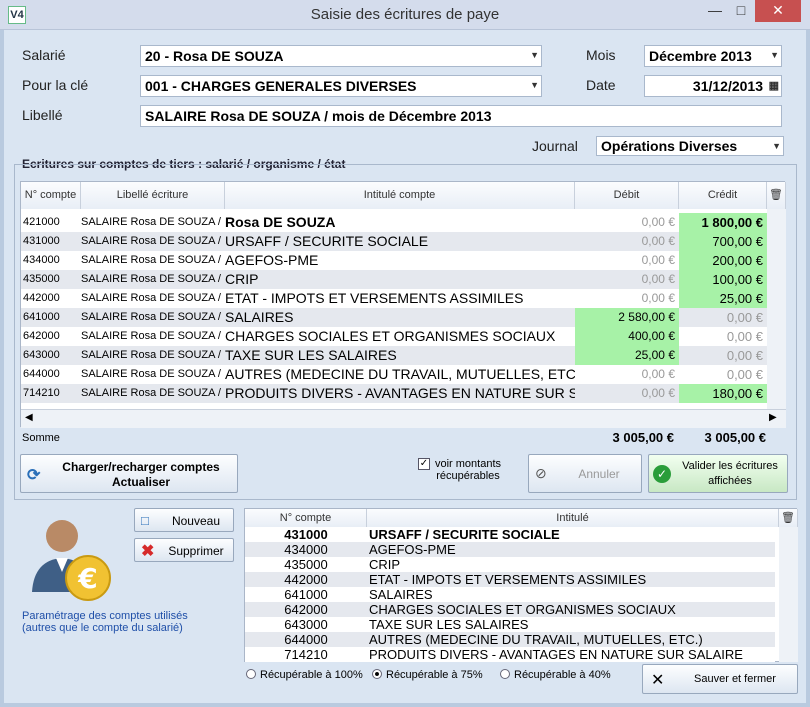 Image resolution: width=810 pixels, height=707 pixels. Describe the element at coordinates (148, 551) in the screenshot. I see `delete-icon: ✖` at that location.